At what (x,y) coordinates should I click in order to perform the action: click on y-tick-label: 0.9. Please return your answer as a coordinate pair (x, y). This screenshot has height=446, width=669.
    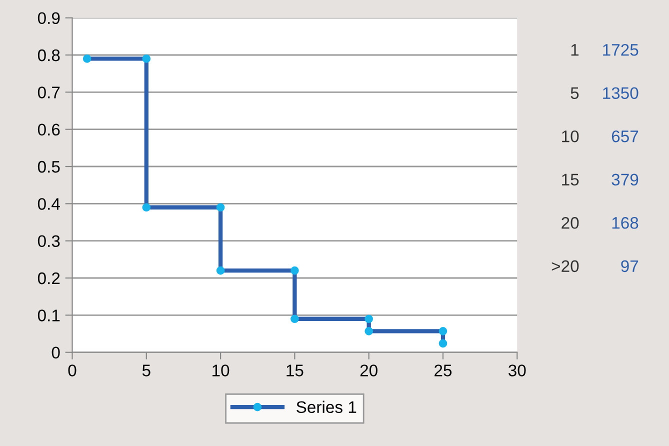
    Looking at the image, I should click on (49, 18).